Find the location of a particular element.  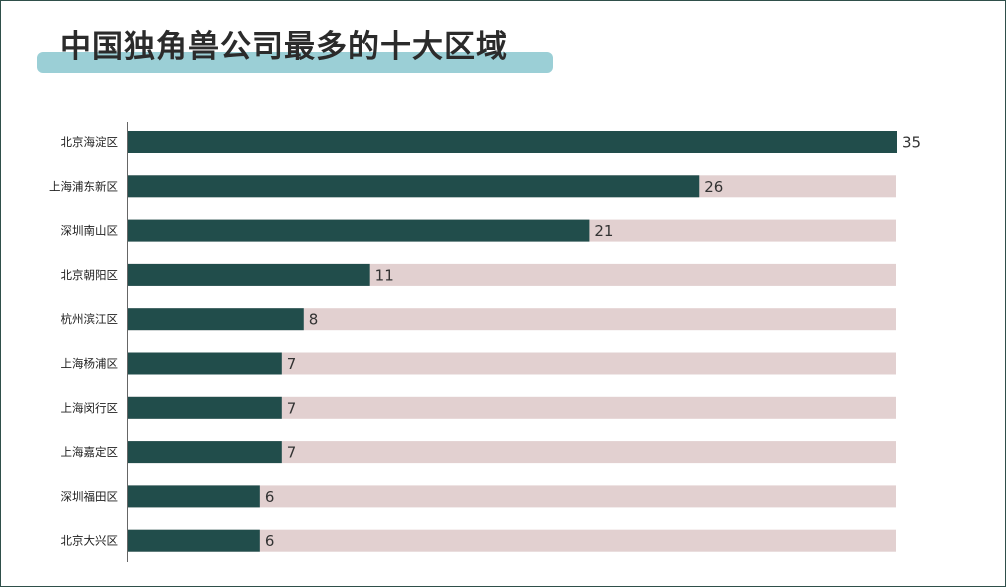

data-label: 35 is located at coordinates (911, 143).